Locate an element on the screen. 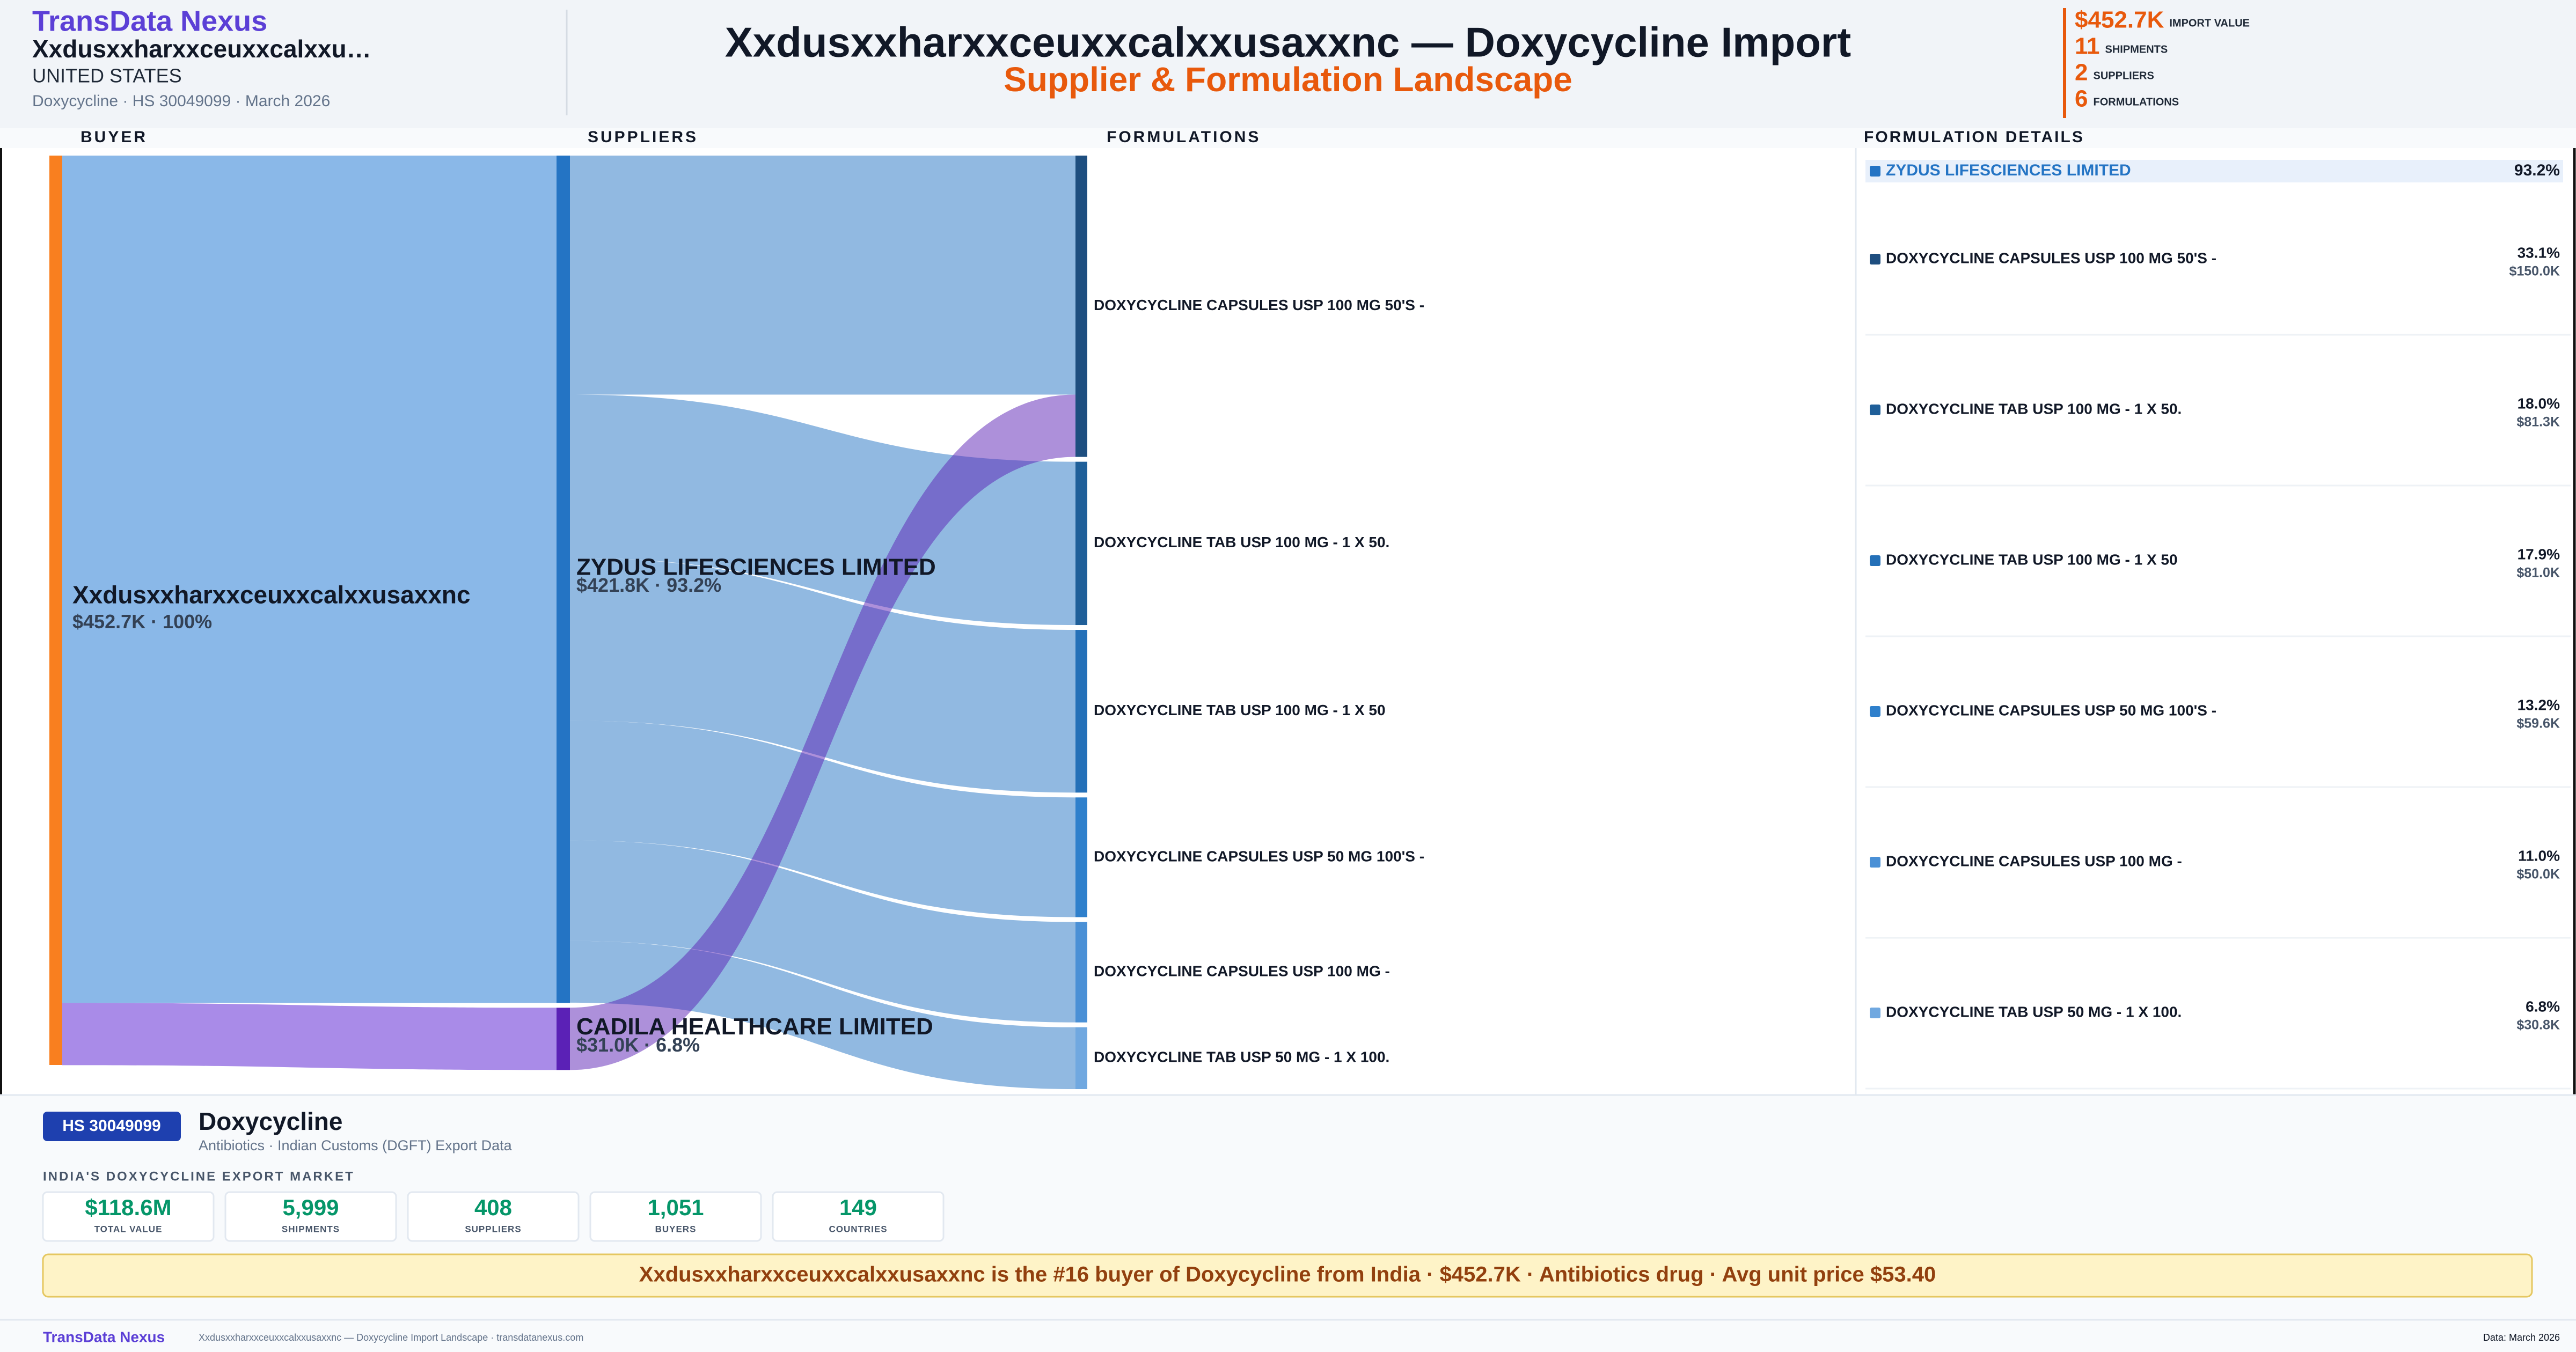 This screenshot has height=1352, width=2576. kpi-label: FORMULATIONS is located at coordinates (2136, 102).